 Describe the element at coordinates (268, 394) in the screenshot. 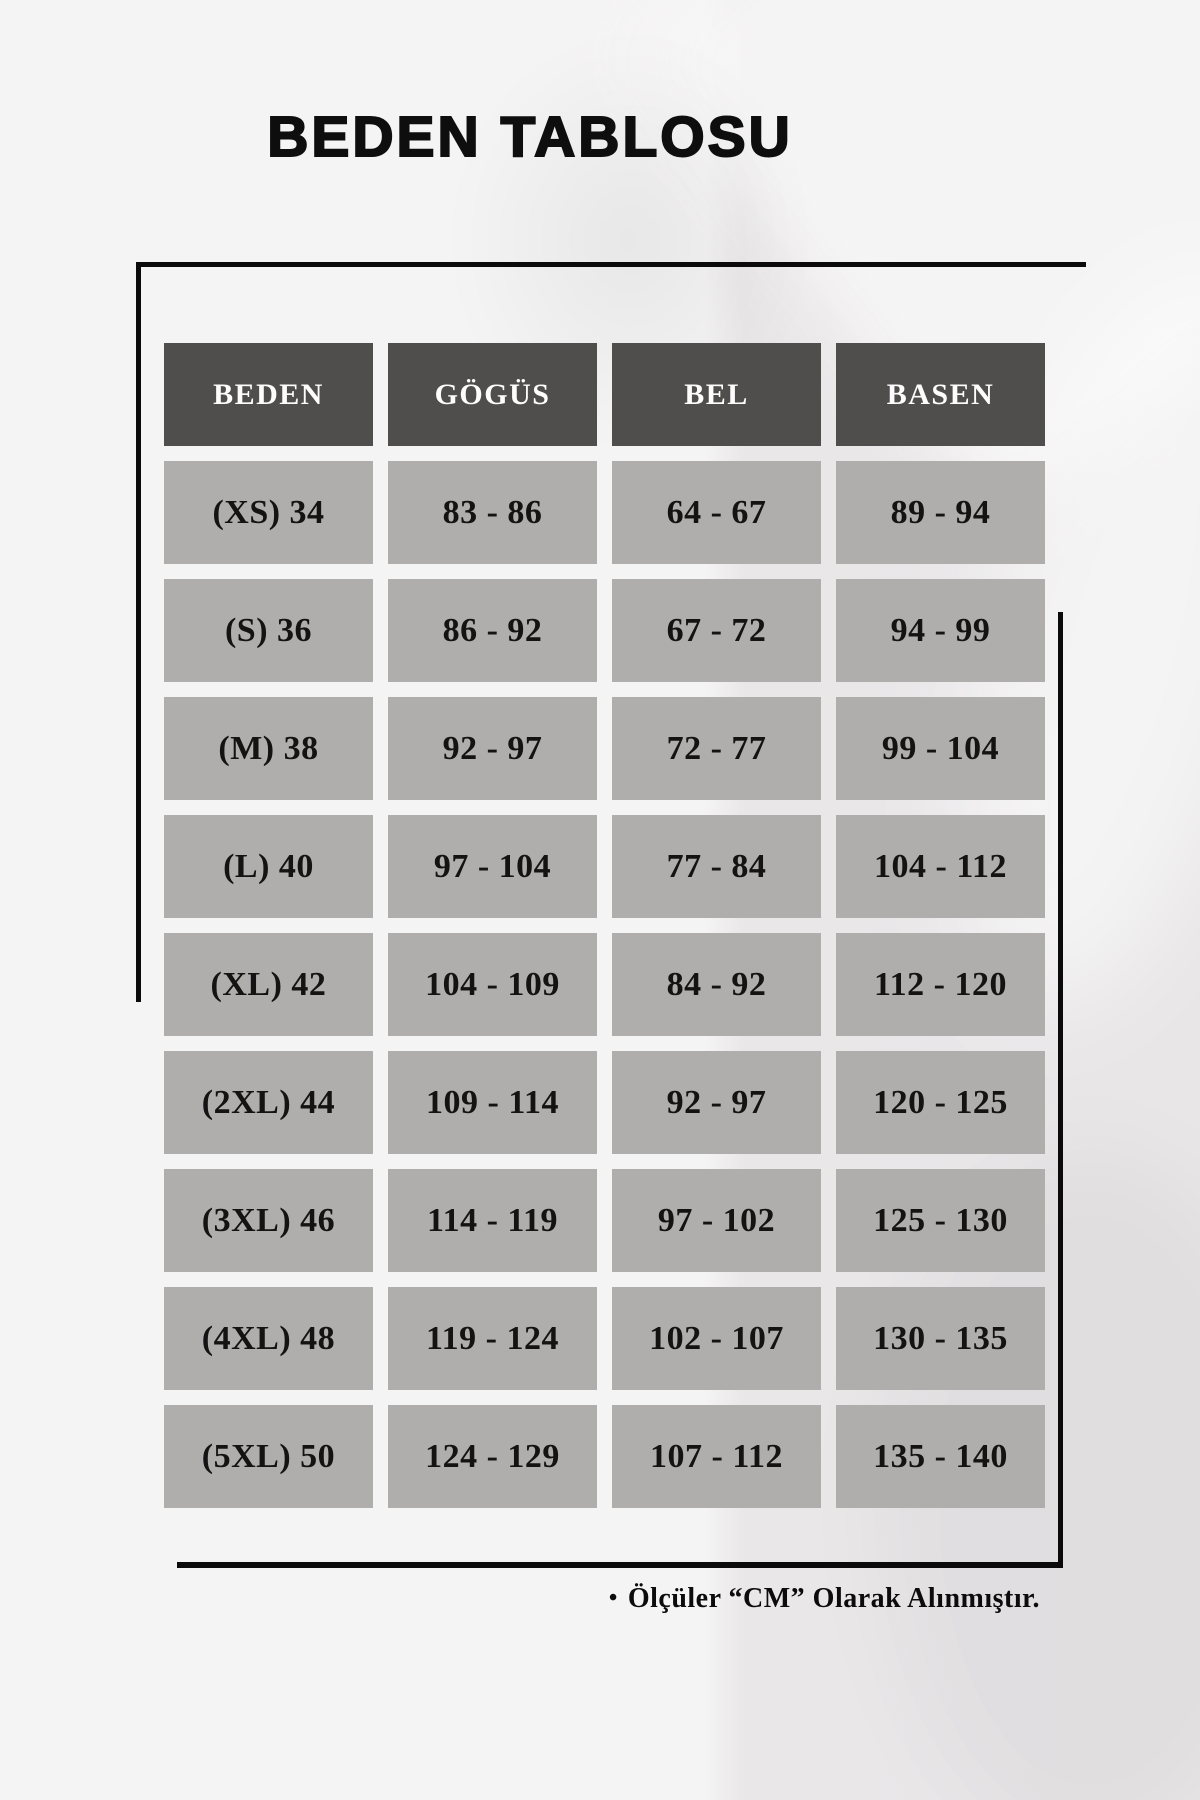

I see `column-header-beden: BEDEN` at that location.